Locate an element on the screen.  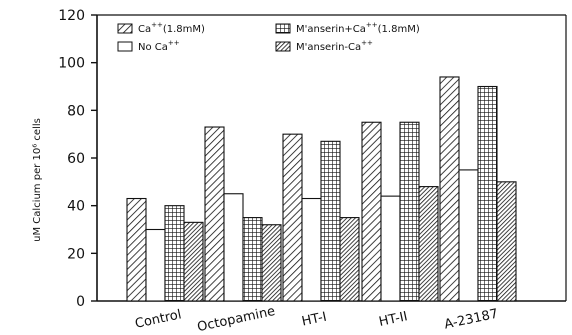
y-tick-label: 80 is located at coordinates (76, 111).